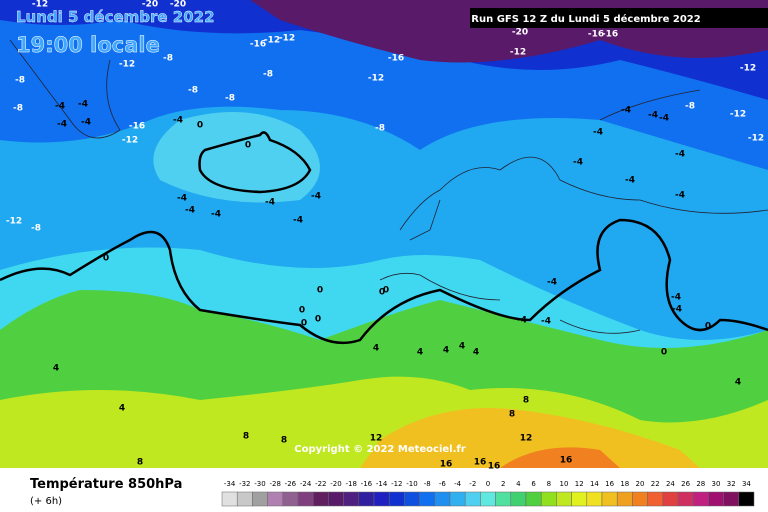 The height and width of the screenshot is (512, 768). I want to click on legend-tick-label: 4, so click(518, 484).